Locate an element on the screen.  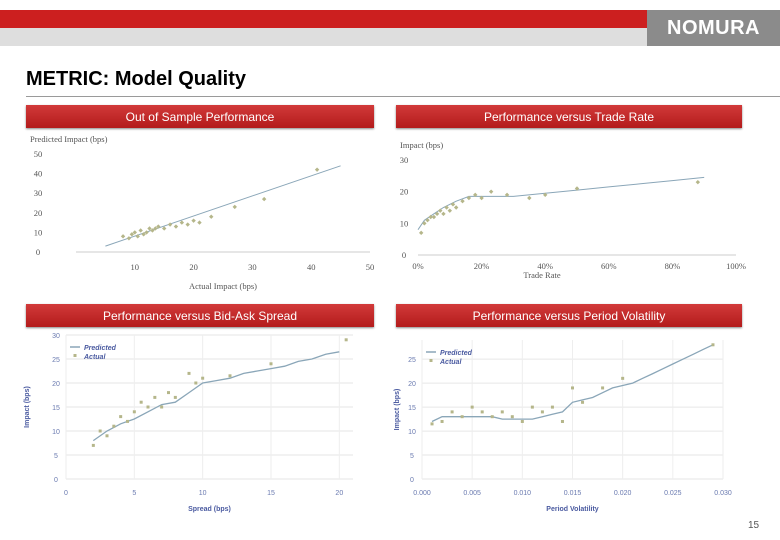
x-tick-label: 100% is located at coordinates (736, 266).